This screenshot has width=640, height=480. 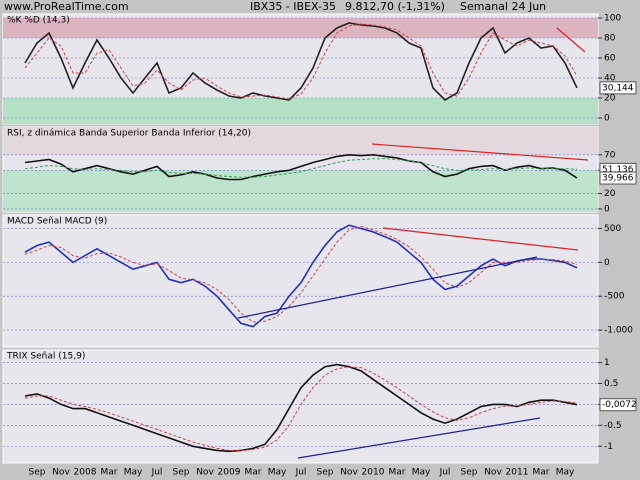 I want to click on x-tick-label: 2010, so click(x=373, y=473).